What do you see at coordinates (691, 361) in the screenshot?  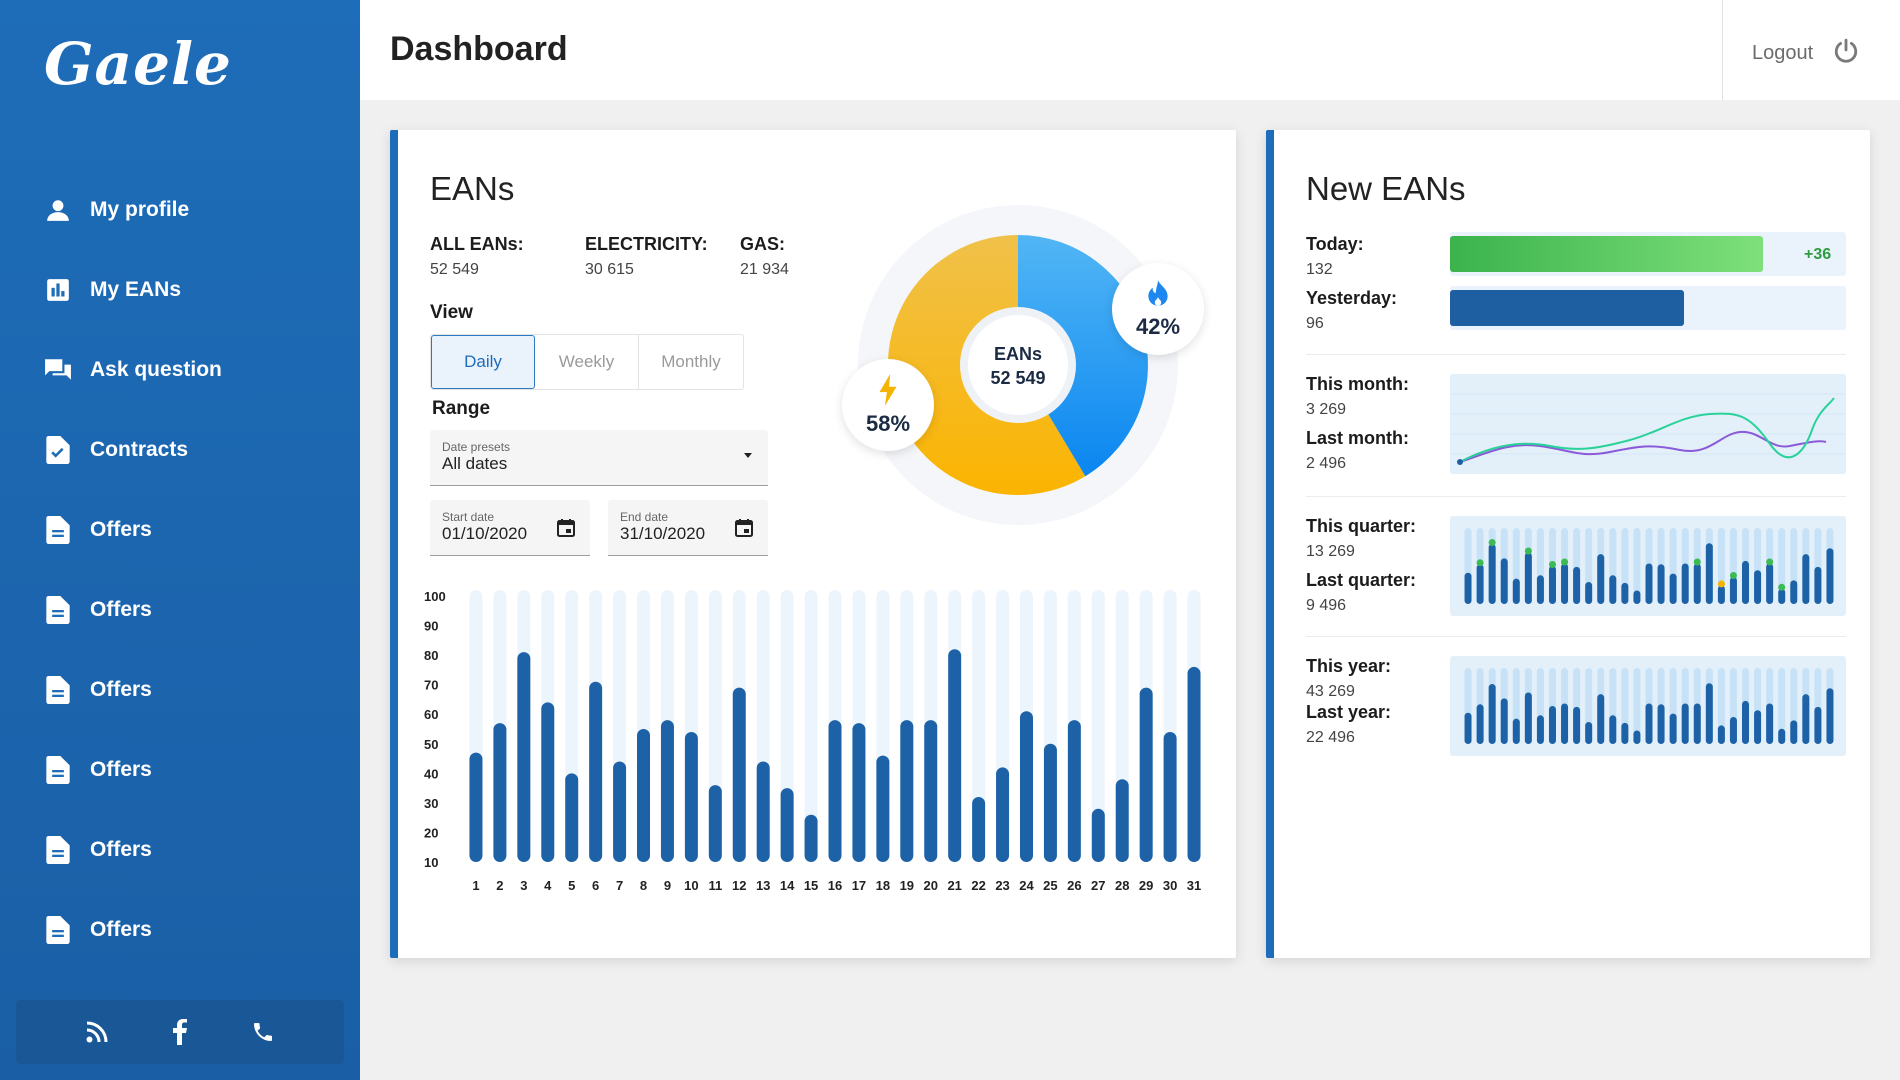 I see `view-monthly-button: Monthly` at bounding box center [691, 361].